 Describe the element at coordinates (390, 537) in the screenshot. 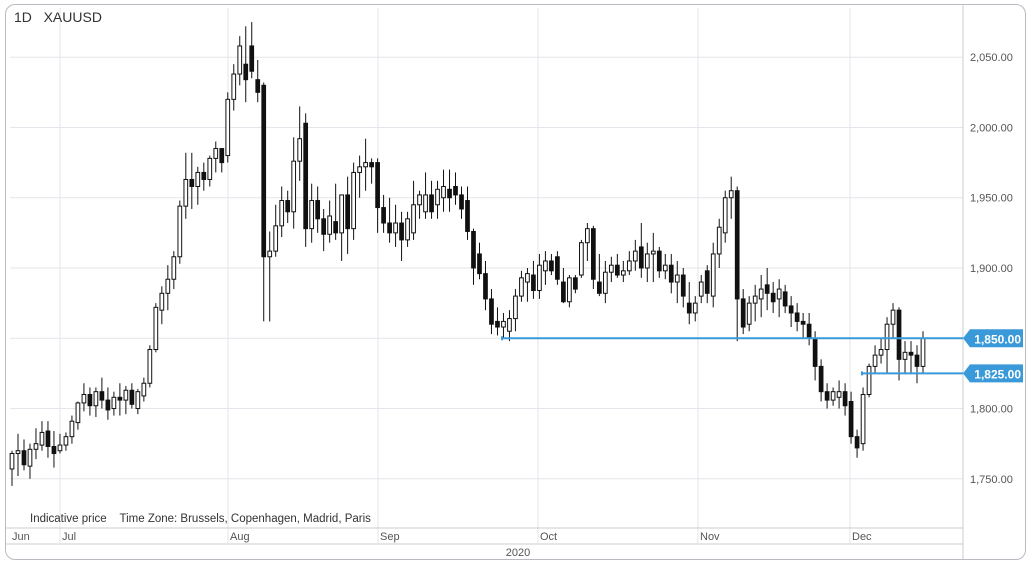

I see `x-month-label: Sep` at that location.